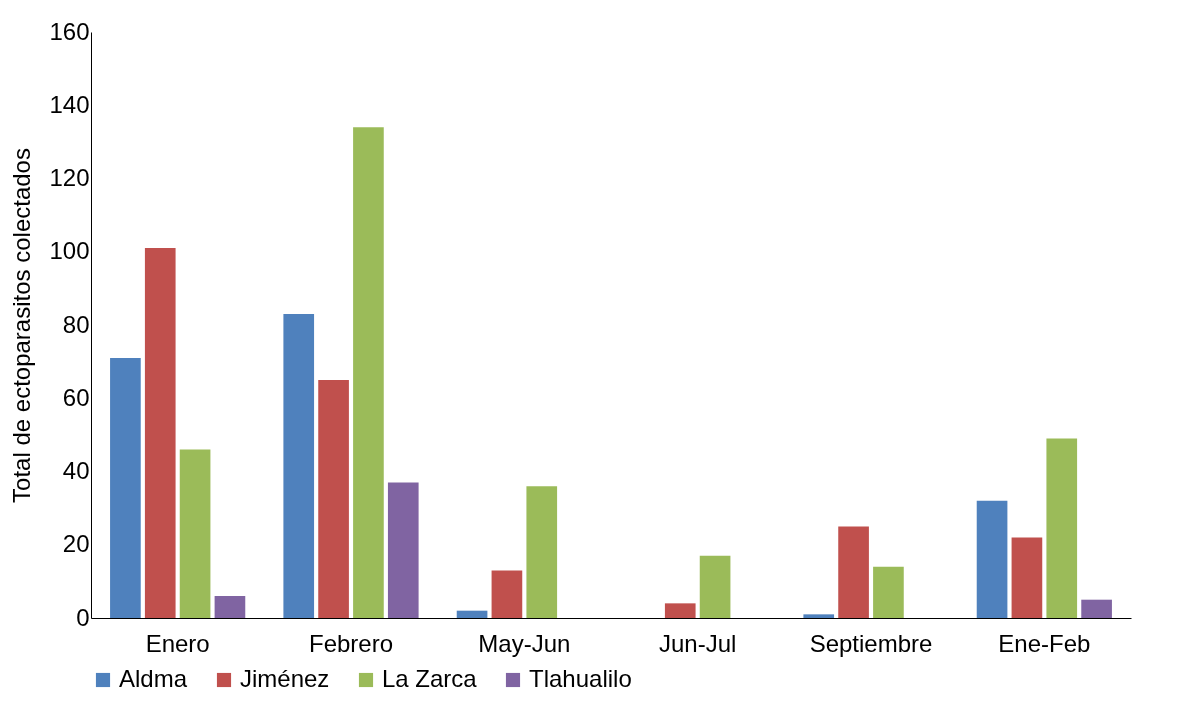  What do you see at coordinates (69, 104) in the screenshot?
I see `y-tick-label: 140` at bounding box center [69, 104].